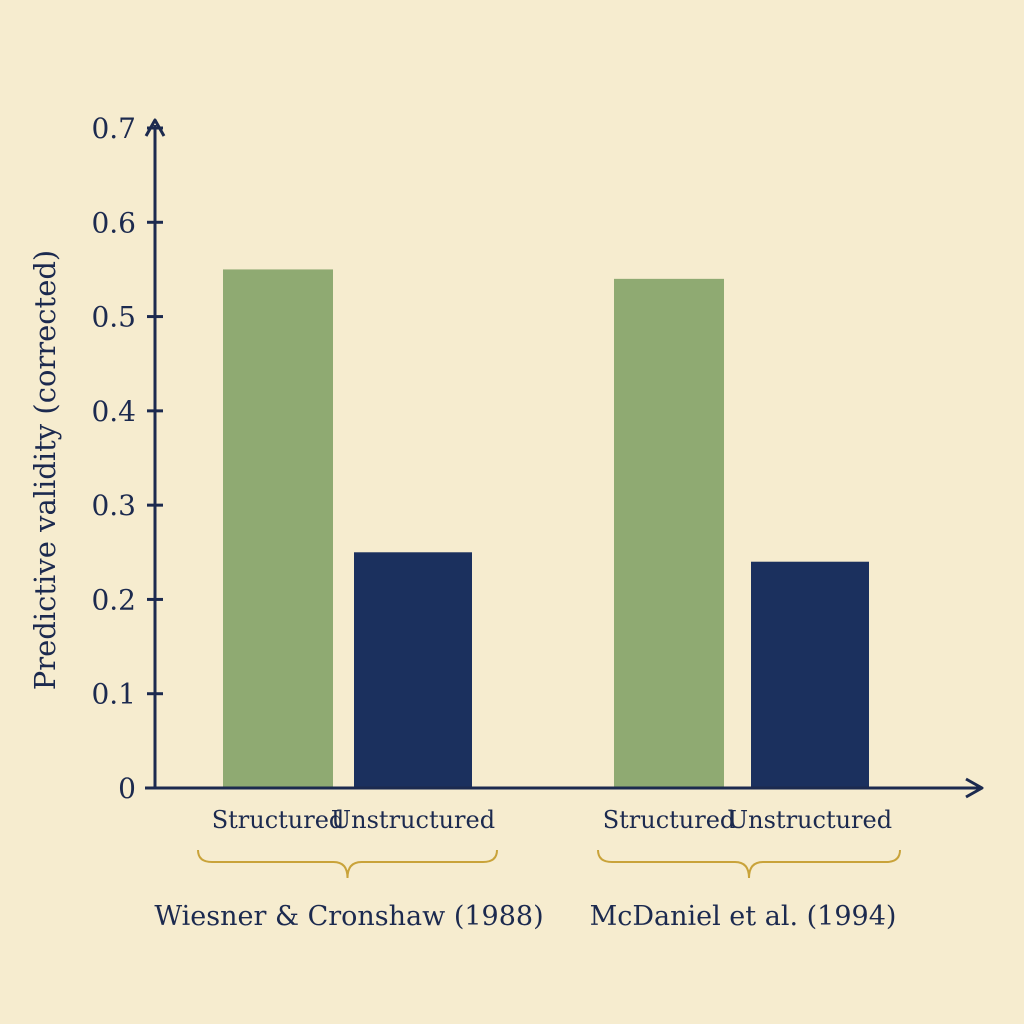 This screenshot has height=1024, width=1024. I want to click on group-label: Wiesner & Cronshaw (1988), so click(348, 916).